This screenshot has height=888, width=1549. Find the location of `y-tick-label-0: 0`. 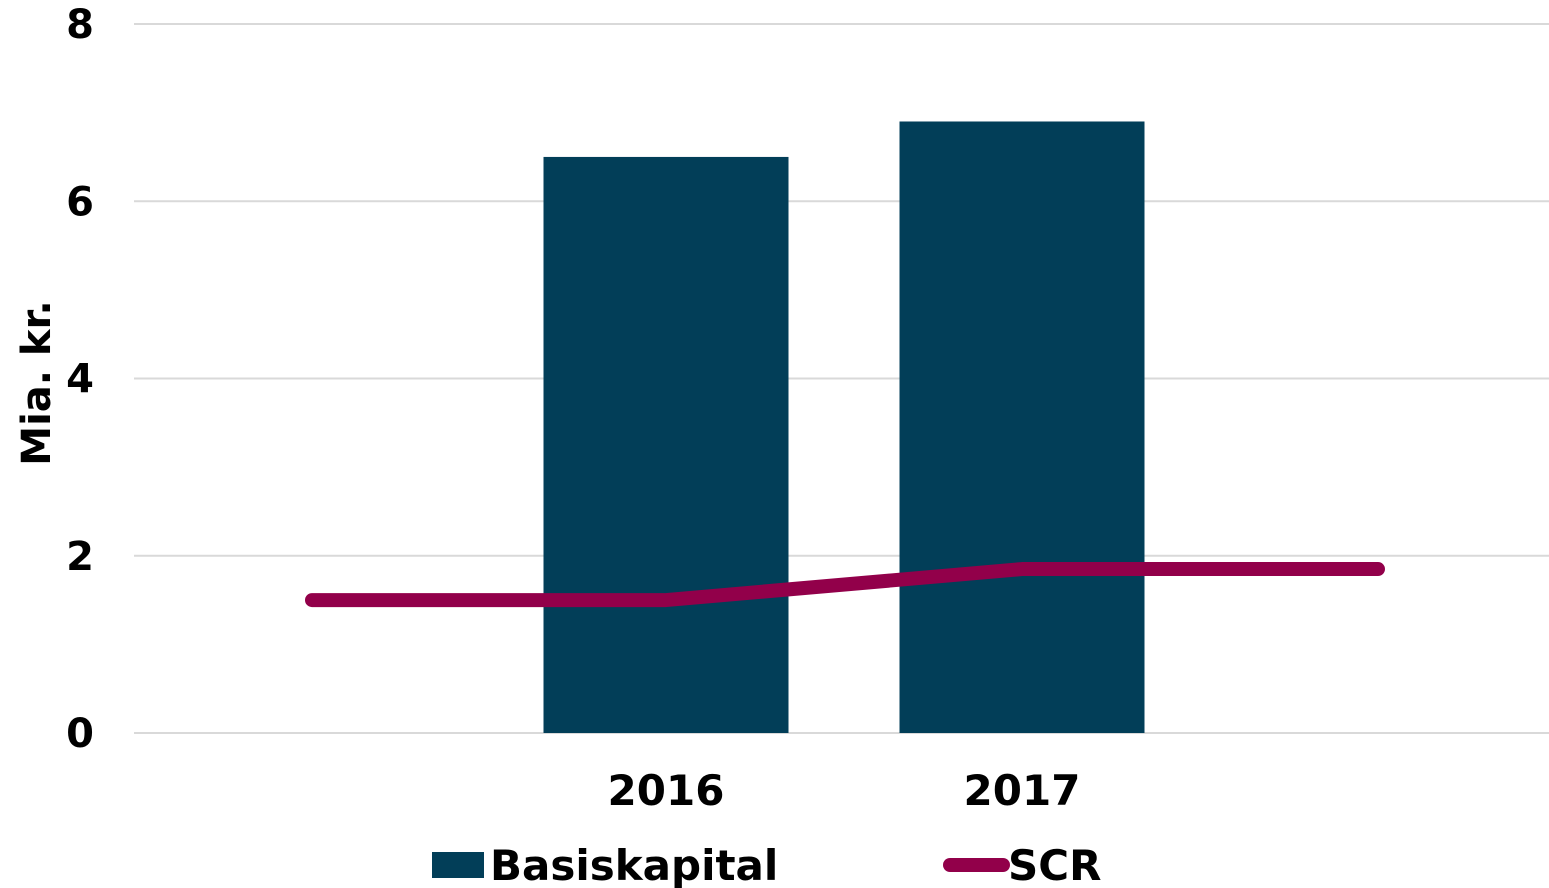

y-tick-label-0: 0 is located at coordinates (80, 734).